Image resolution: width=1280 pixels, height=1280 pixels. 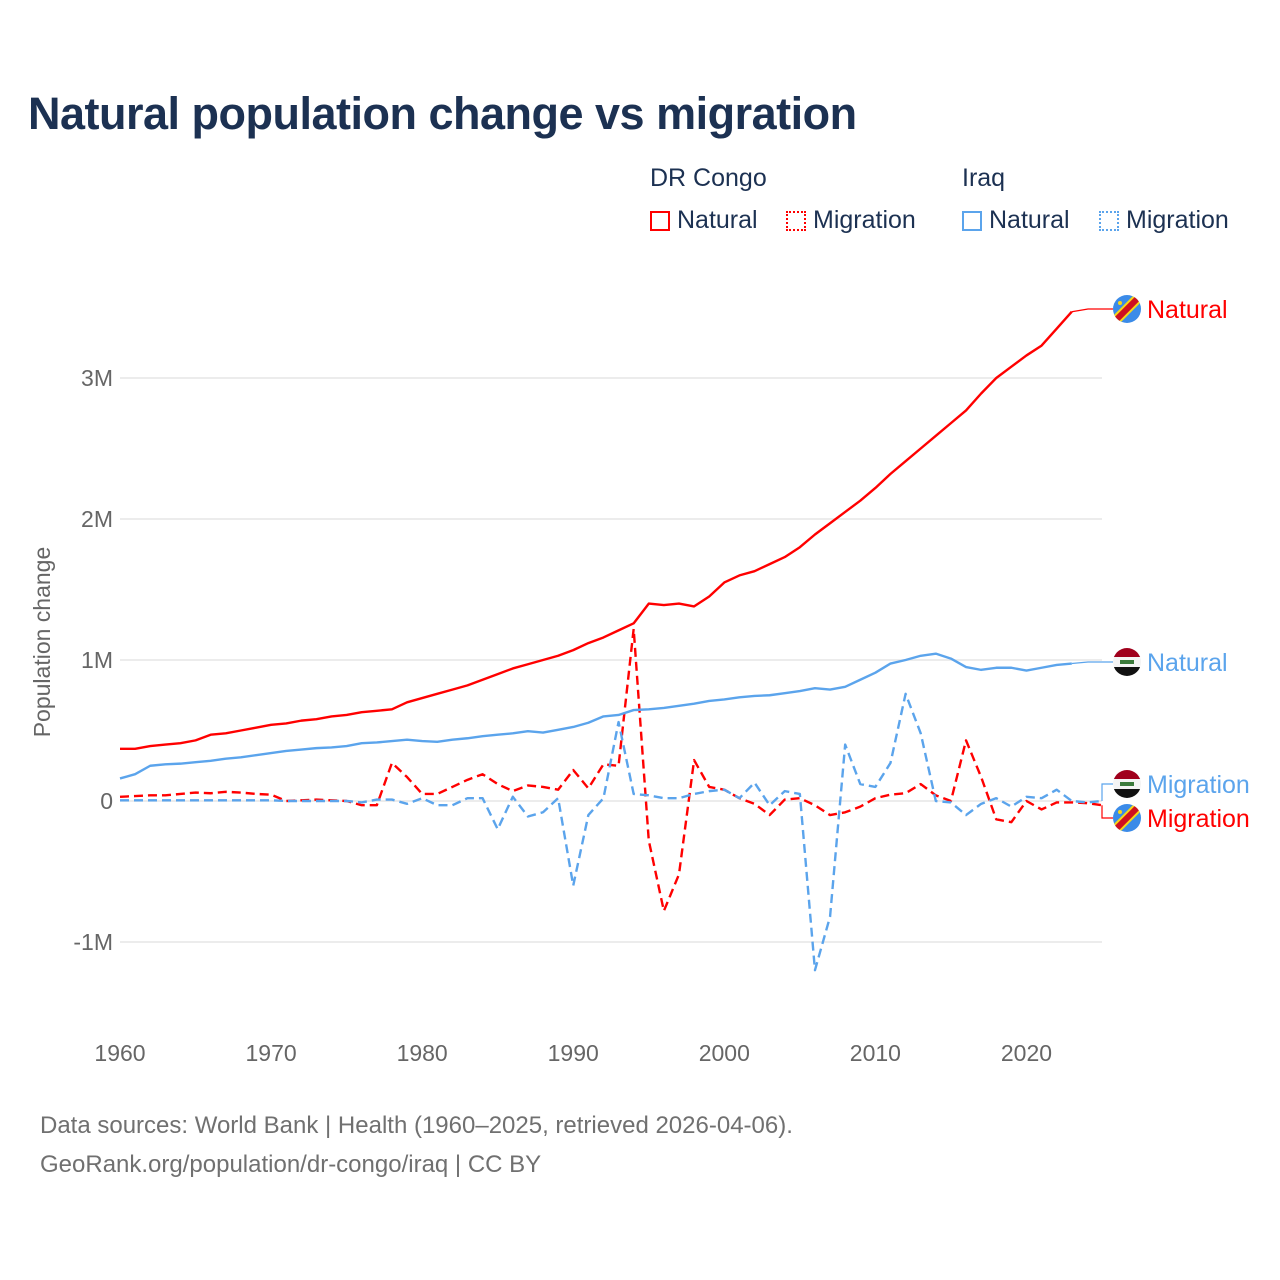 What do you see at coordinates (595, 716) in the screenshot?
I see `series-line-iraq-natural` at bounding box center [595, 716].